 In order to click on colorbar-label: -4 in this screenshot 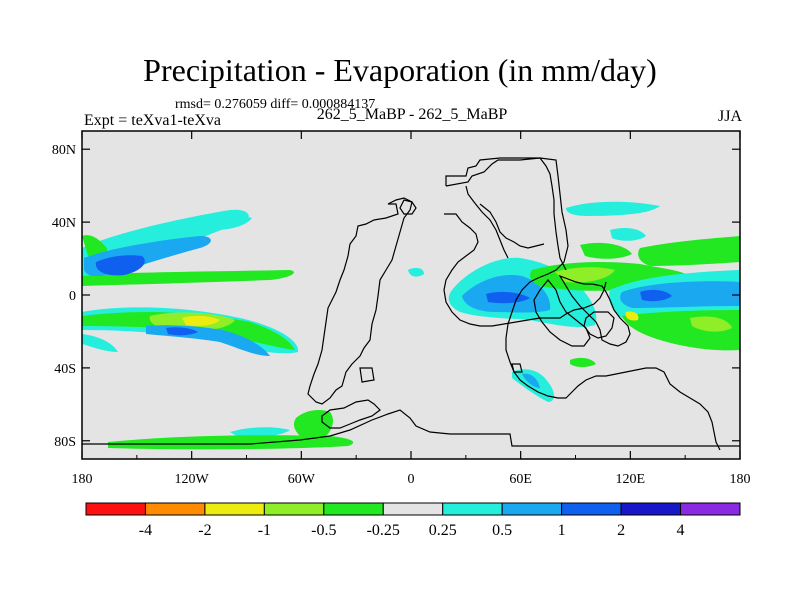, I will do `click(145, 530)`.